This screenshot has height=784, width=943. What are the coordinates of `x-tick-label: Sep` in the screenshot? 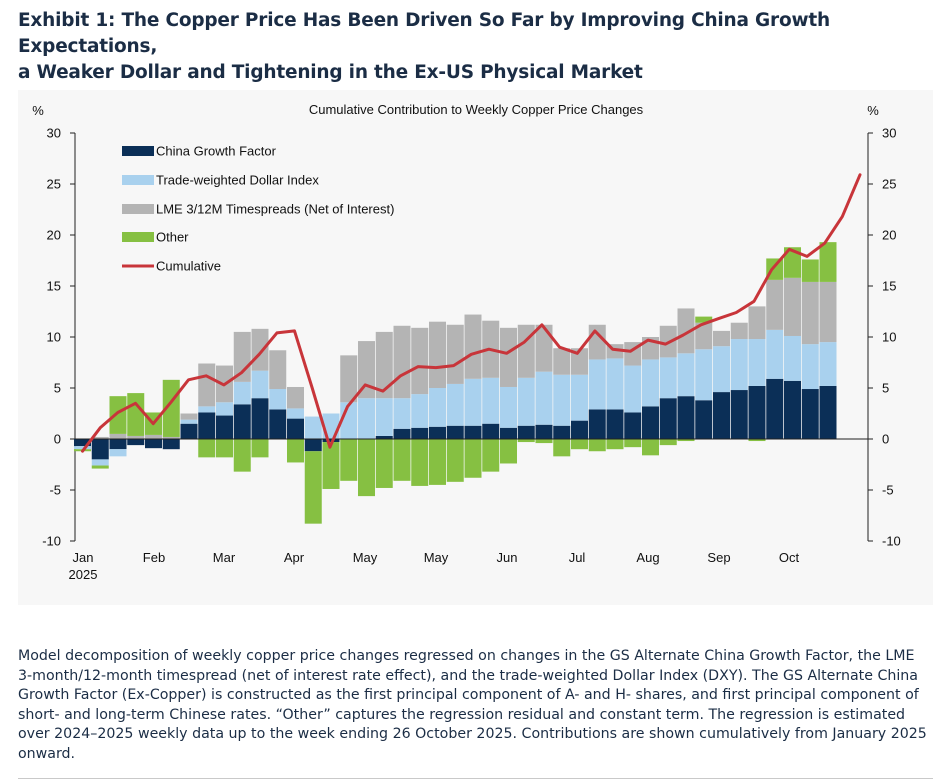 It's located at (718, 557).